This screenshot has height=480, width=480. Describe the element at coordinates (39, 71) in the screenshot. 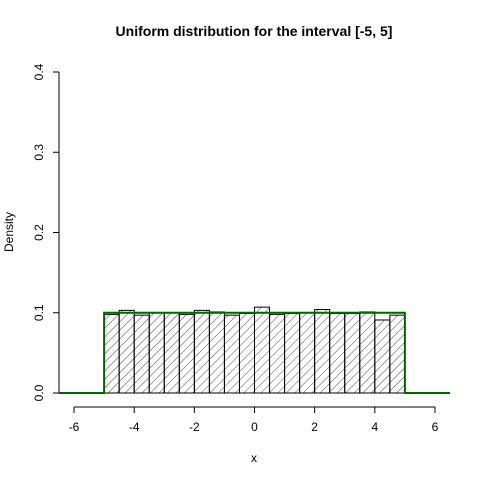

I see `y-tick-label: 0.4` at that location.